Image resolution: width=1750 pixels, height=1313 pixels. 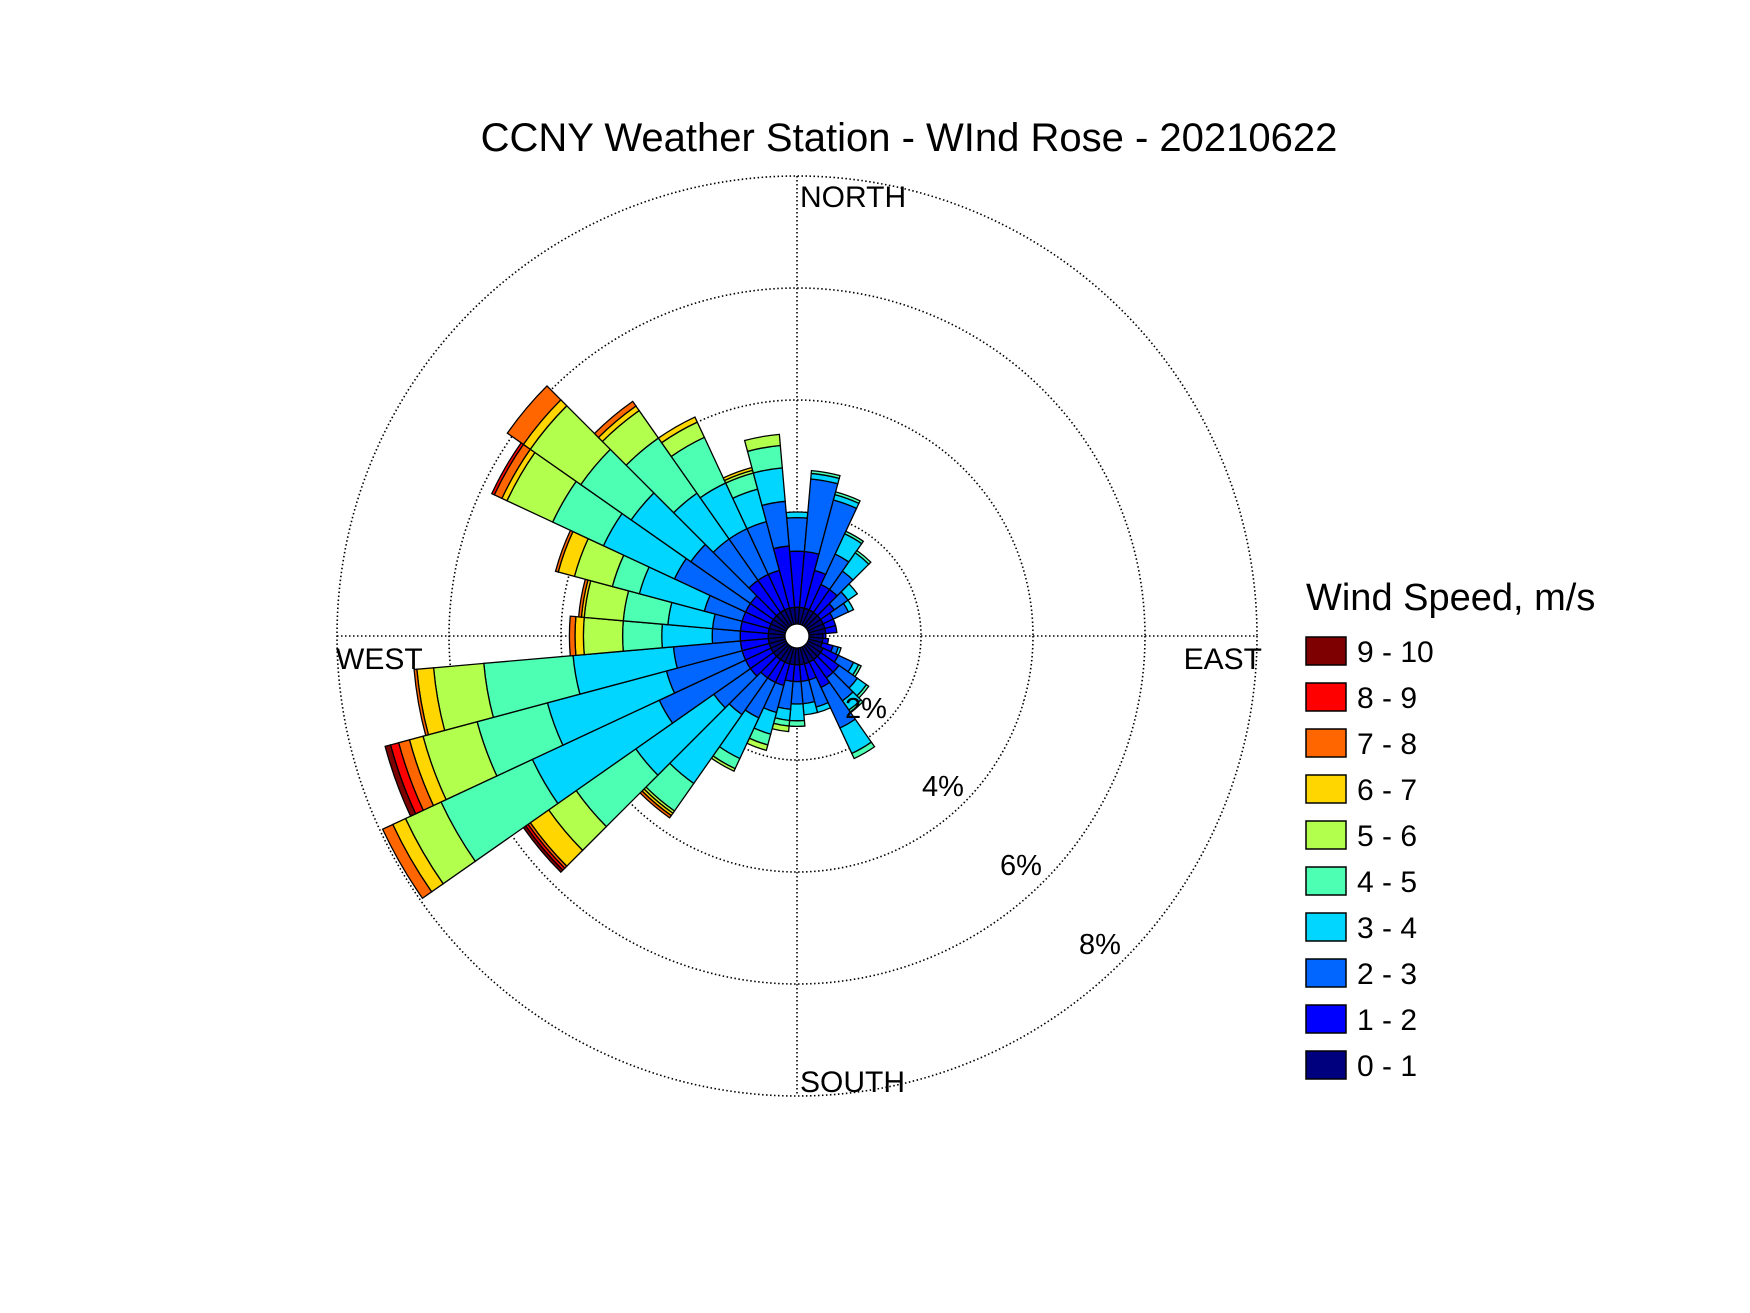 What do you see at coordinates (1387, 974) in the screenshot?
I see `legend-label: 2 - 3` at bounding box center [1387, 974].